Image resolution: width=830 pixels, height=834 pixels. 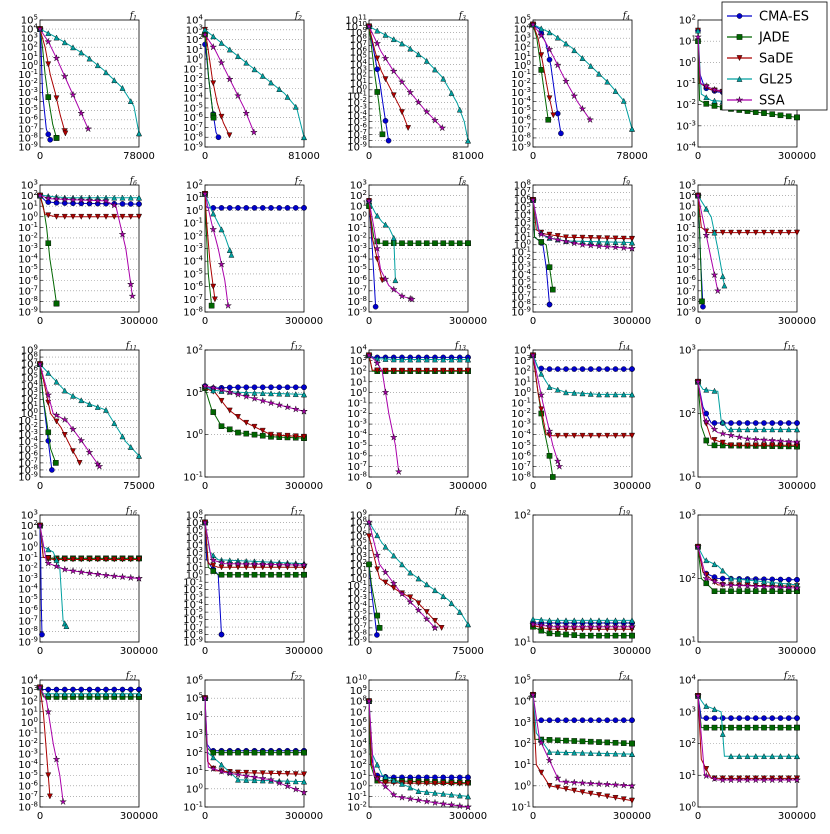 I want to click on y-tick-label: 10⁷, so click(x=522, y=192).